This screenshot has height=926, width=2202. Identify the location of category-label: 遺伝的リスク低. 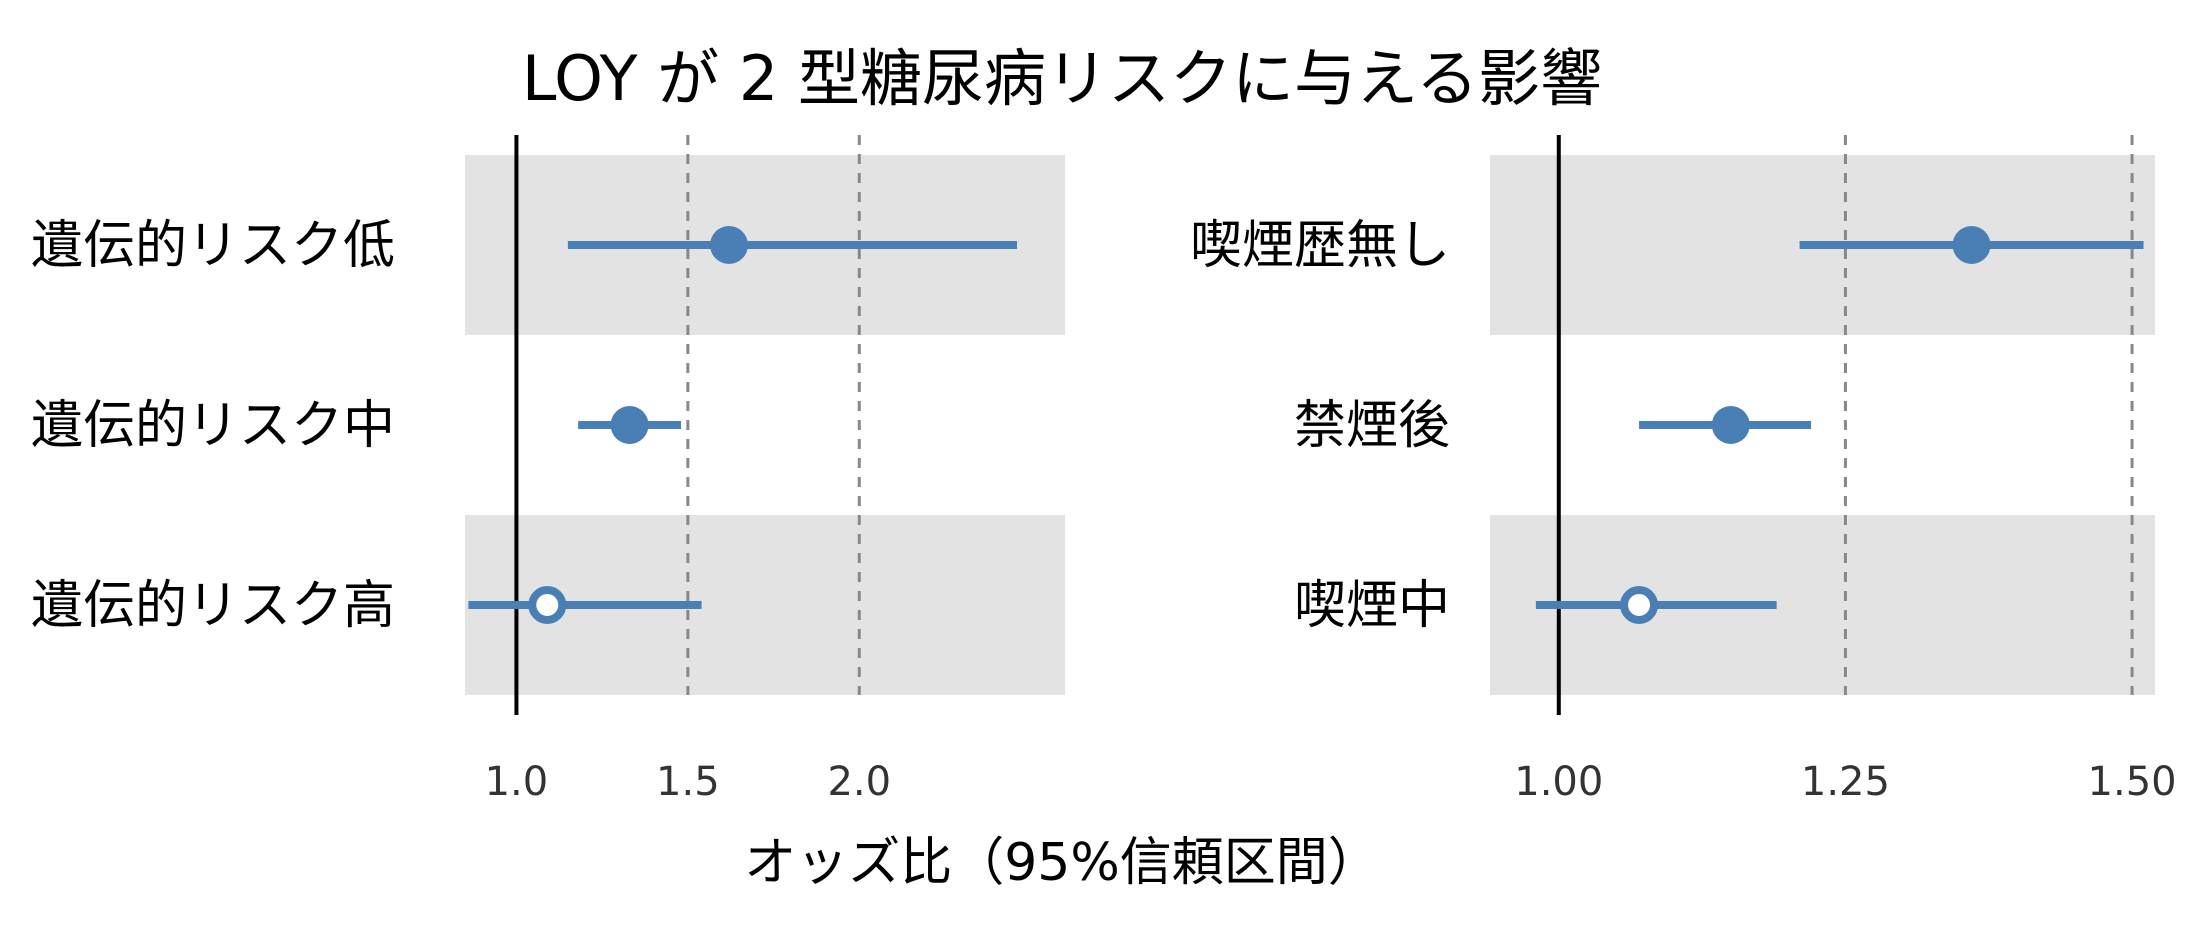
(213, 246).